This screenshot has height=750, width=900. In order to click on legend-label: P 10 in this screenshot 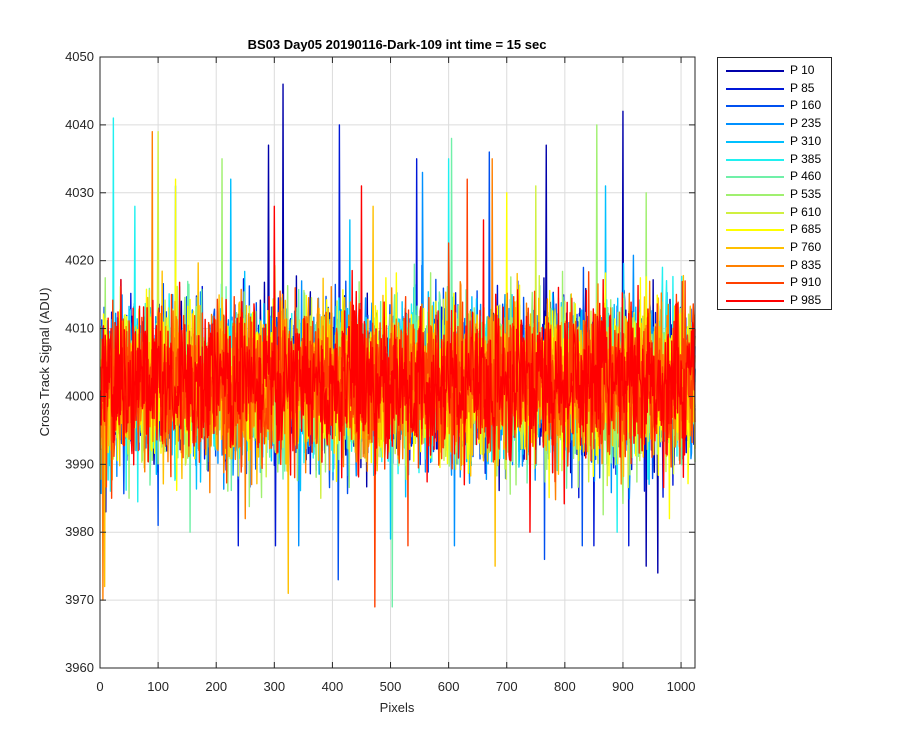, I will do `click(802, 70)`.